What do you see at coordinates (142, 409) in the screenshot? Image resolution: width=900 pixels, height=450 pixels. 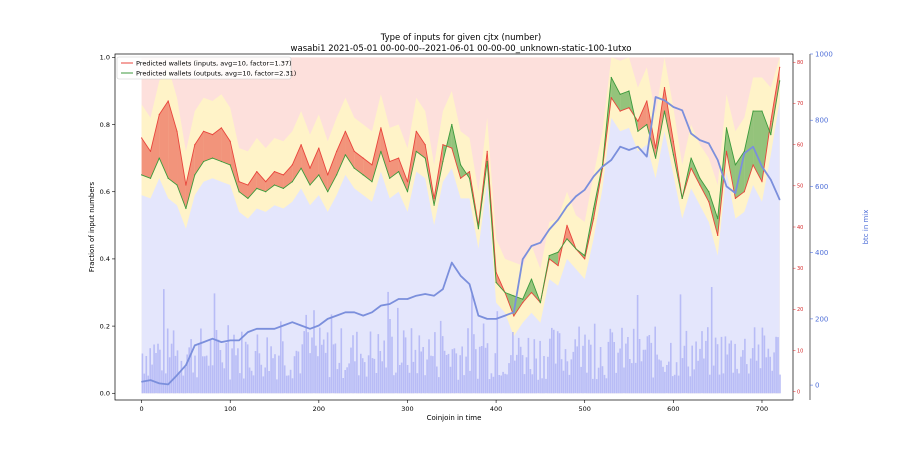 I see `x-tick-label: 0` at bounding box center [142, 409].